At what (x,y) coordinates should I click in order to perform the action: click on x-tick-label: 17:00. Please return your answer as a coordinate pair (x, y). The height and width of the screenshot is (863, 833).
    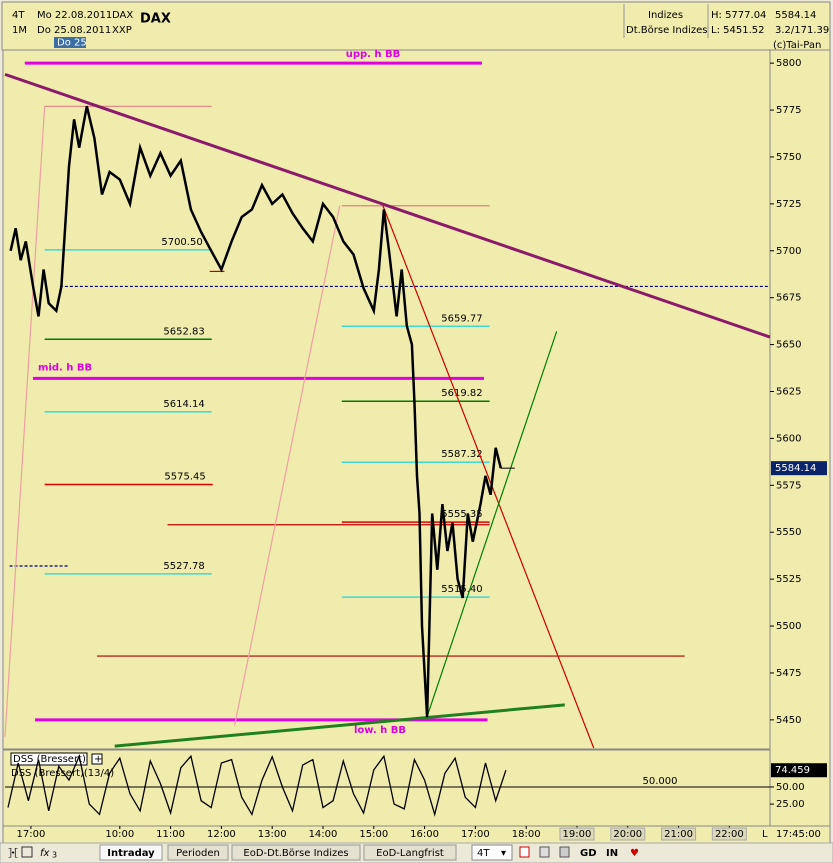
    Looking at the image, I should click on (30, 834).